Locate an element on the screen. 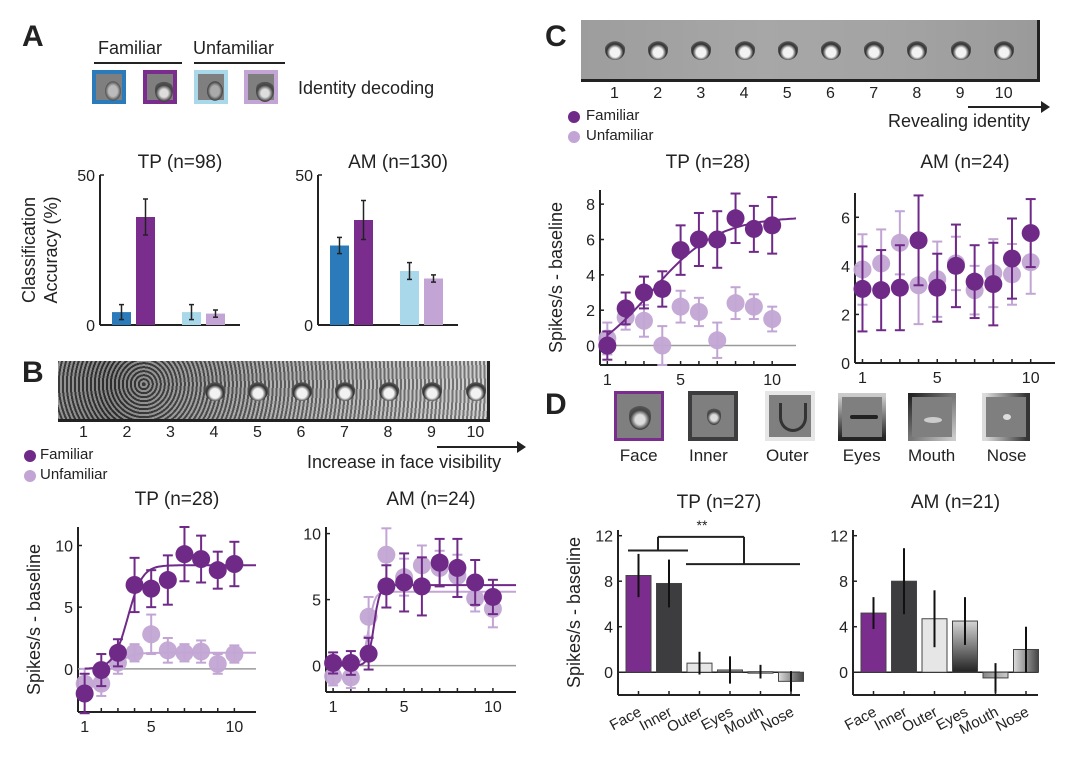 The image size is (1075, 758). c-tp-title: TP (n=28) is located at coordinates (708, 162).